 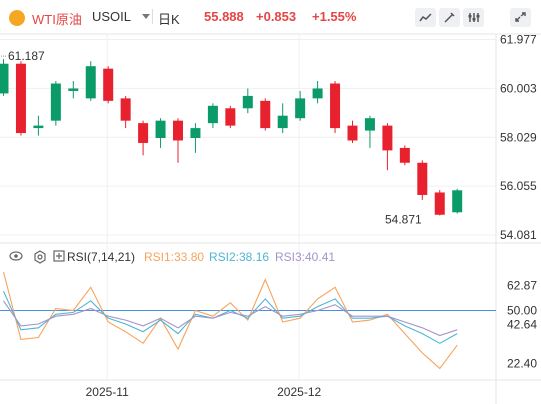 I want to click on fullscreen-icon, so click(x=520, y=17).